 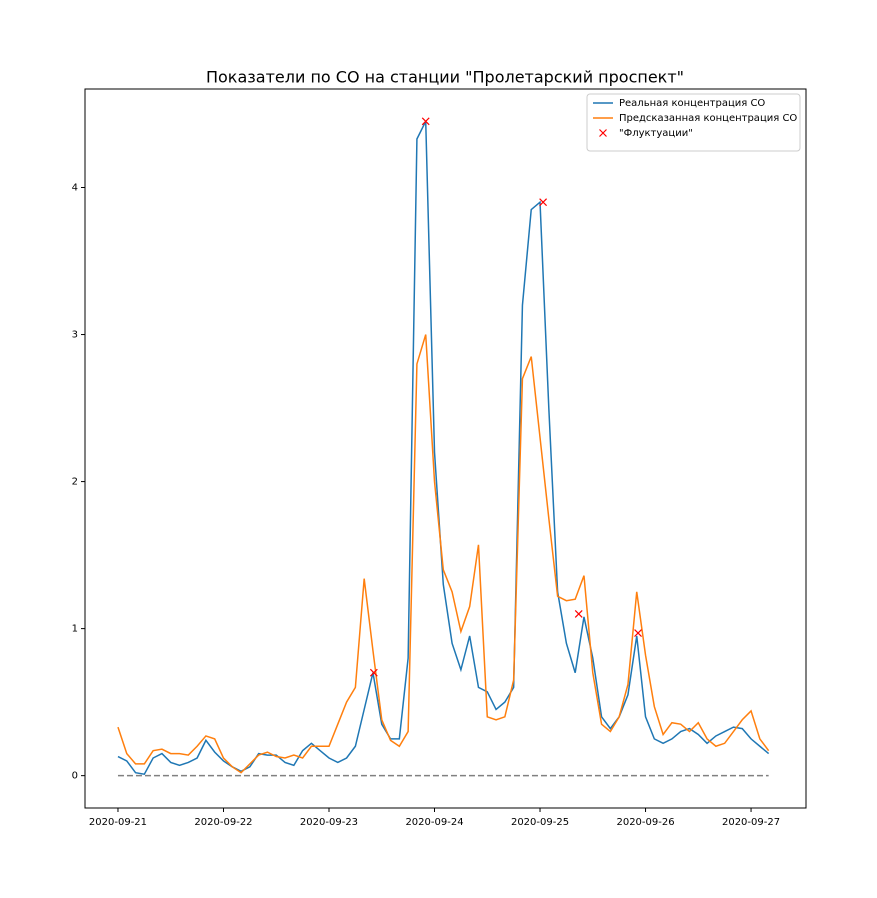 I want to click on y-tick-label: 3, so click(x=75, y=335).